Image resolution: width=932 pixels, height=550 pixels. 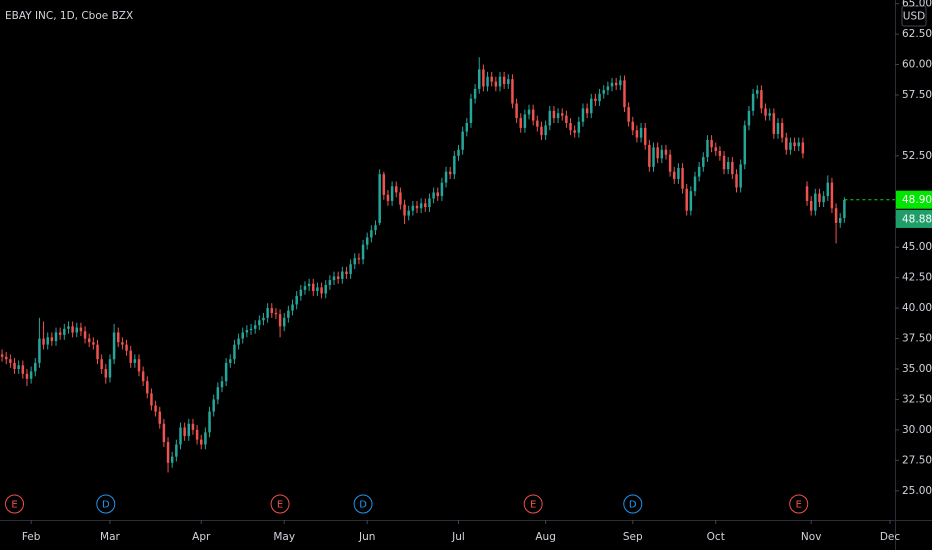 I want to click on price-label: 48.88, so click(x=917, y=219).